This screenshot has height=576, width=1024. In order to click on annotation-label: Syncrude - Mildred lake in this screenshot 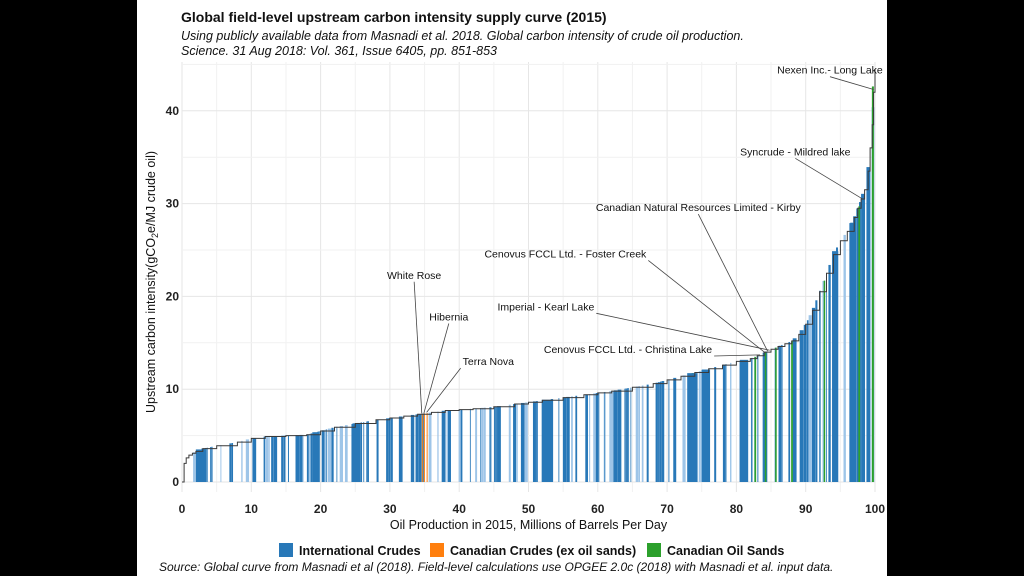, I will do `click(795, 152)`.